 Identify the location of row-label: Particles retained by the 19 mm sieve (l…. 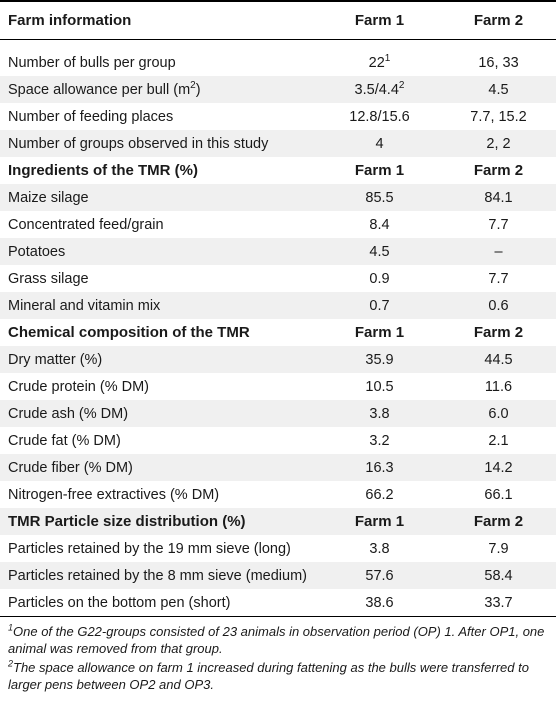
(149, 548).